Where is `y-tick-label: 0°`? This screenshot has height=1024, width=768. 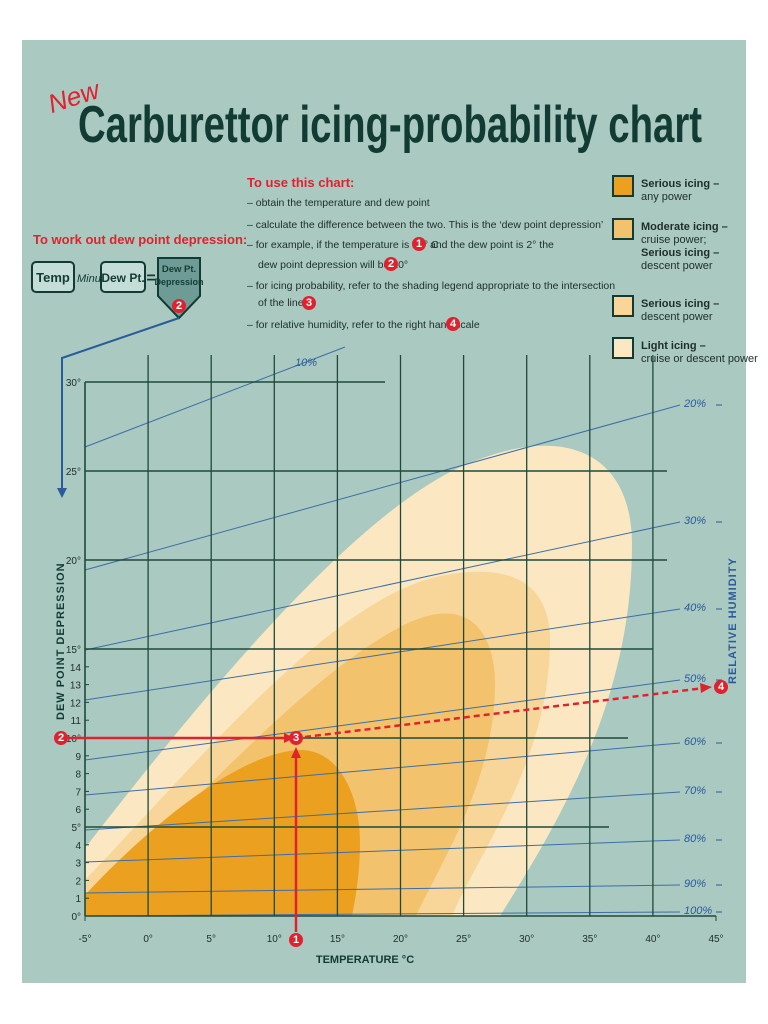 y-tick-label: 0° is located at coordinates (76, 917).